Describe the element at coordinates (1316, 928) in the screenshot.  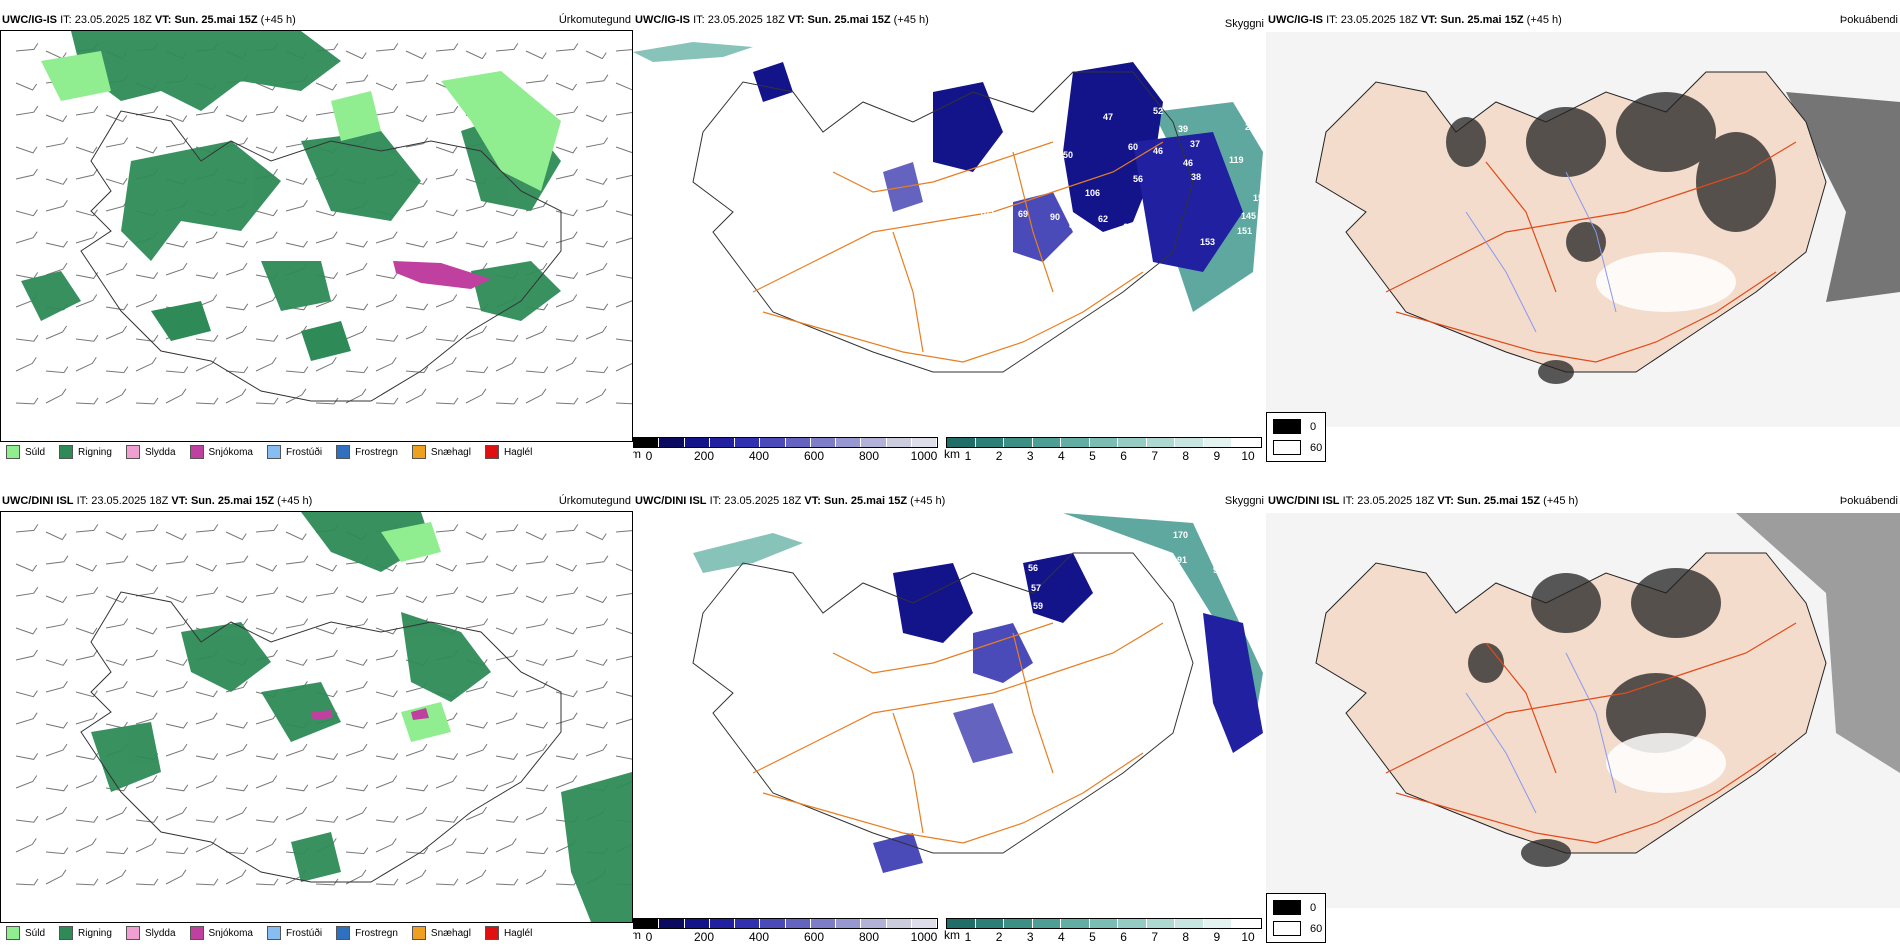
I see `fog-legend-low: 60` at that location.